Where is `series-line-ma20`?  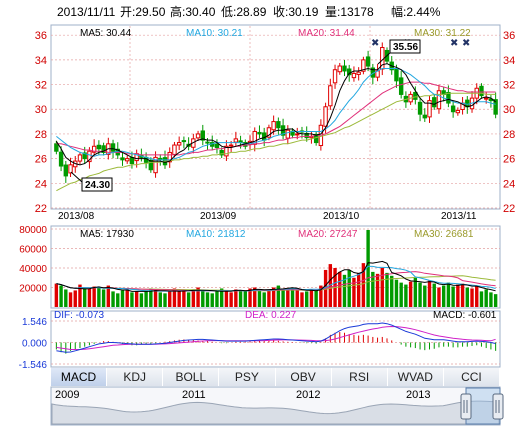
series-line-ma20 is located at coordinates (276, 118).